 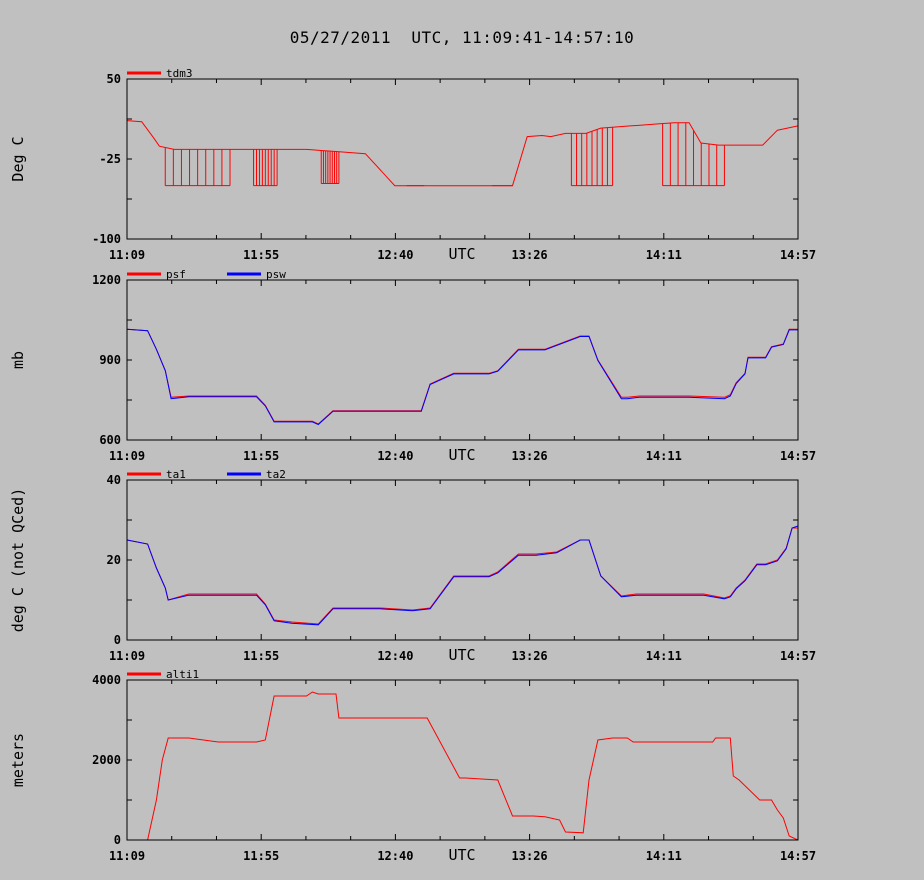 What do you see at coordinates (18, 158) in the screenshot?
I see `y-axis-label: Deg C` at bounding box center [18, 158].